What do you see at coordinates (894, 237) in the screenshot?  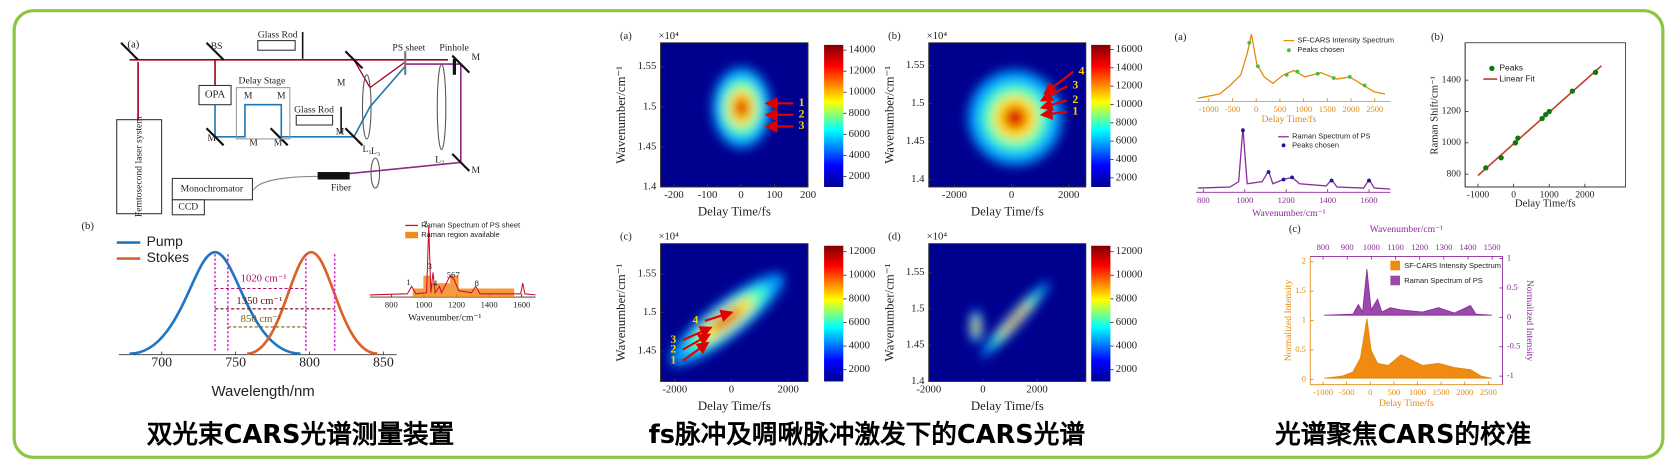 I see `label: (d)` at bounding box center [894, 237].